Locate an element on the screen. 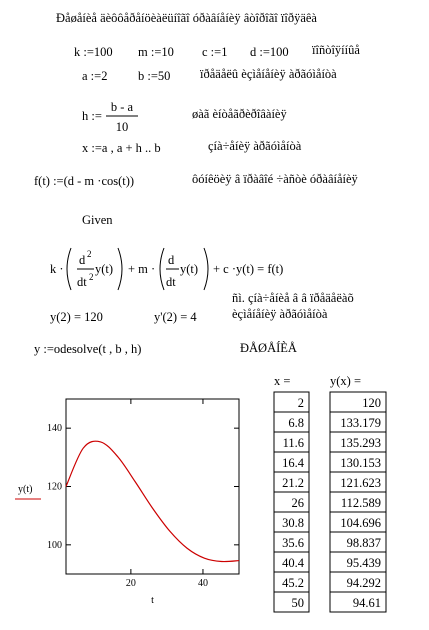  table-cell: 112.589 is located at coordinates (361, 503).